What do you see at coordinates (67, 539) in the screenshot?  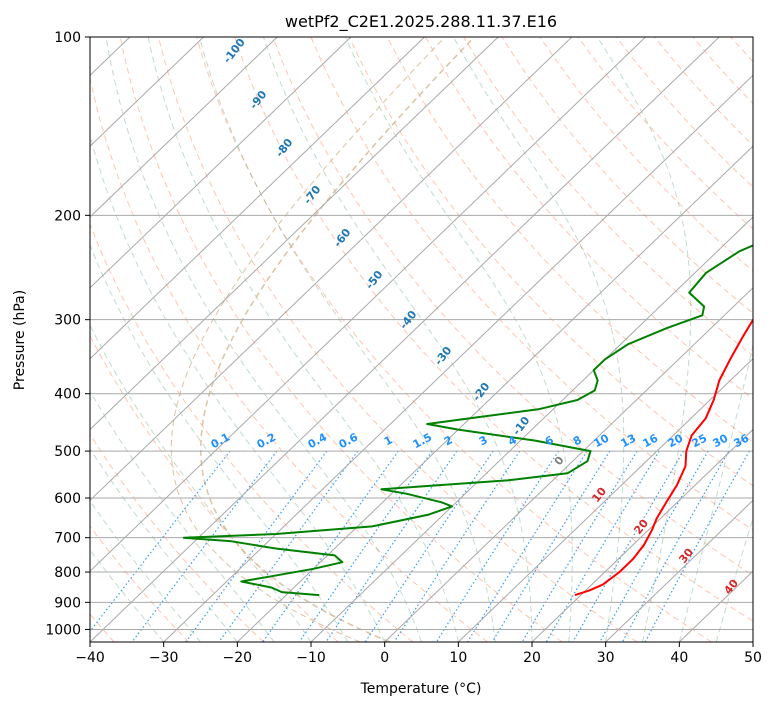 I see `y-tick-label: 700` at bounding box center [67, 539].